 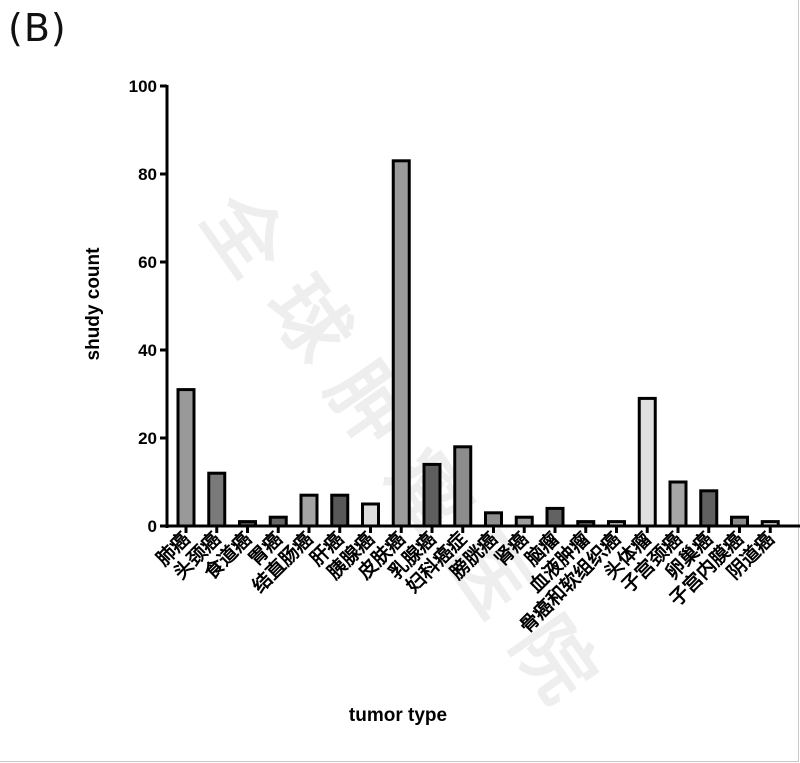 I want to click on y-tick-label: 60, so click(x=147, y=262).